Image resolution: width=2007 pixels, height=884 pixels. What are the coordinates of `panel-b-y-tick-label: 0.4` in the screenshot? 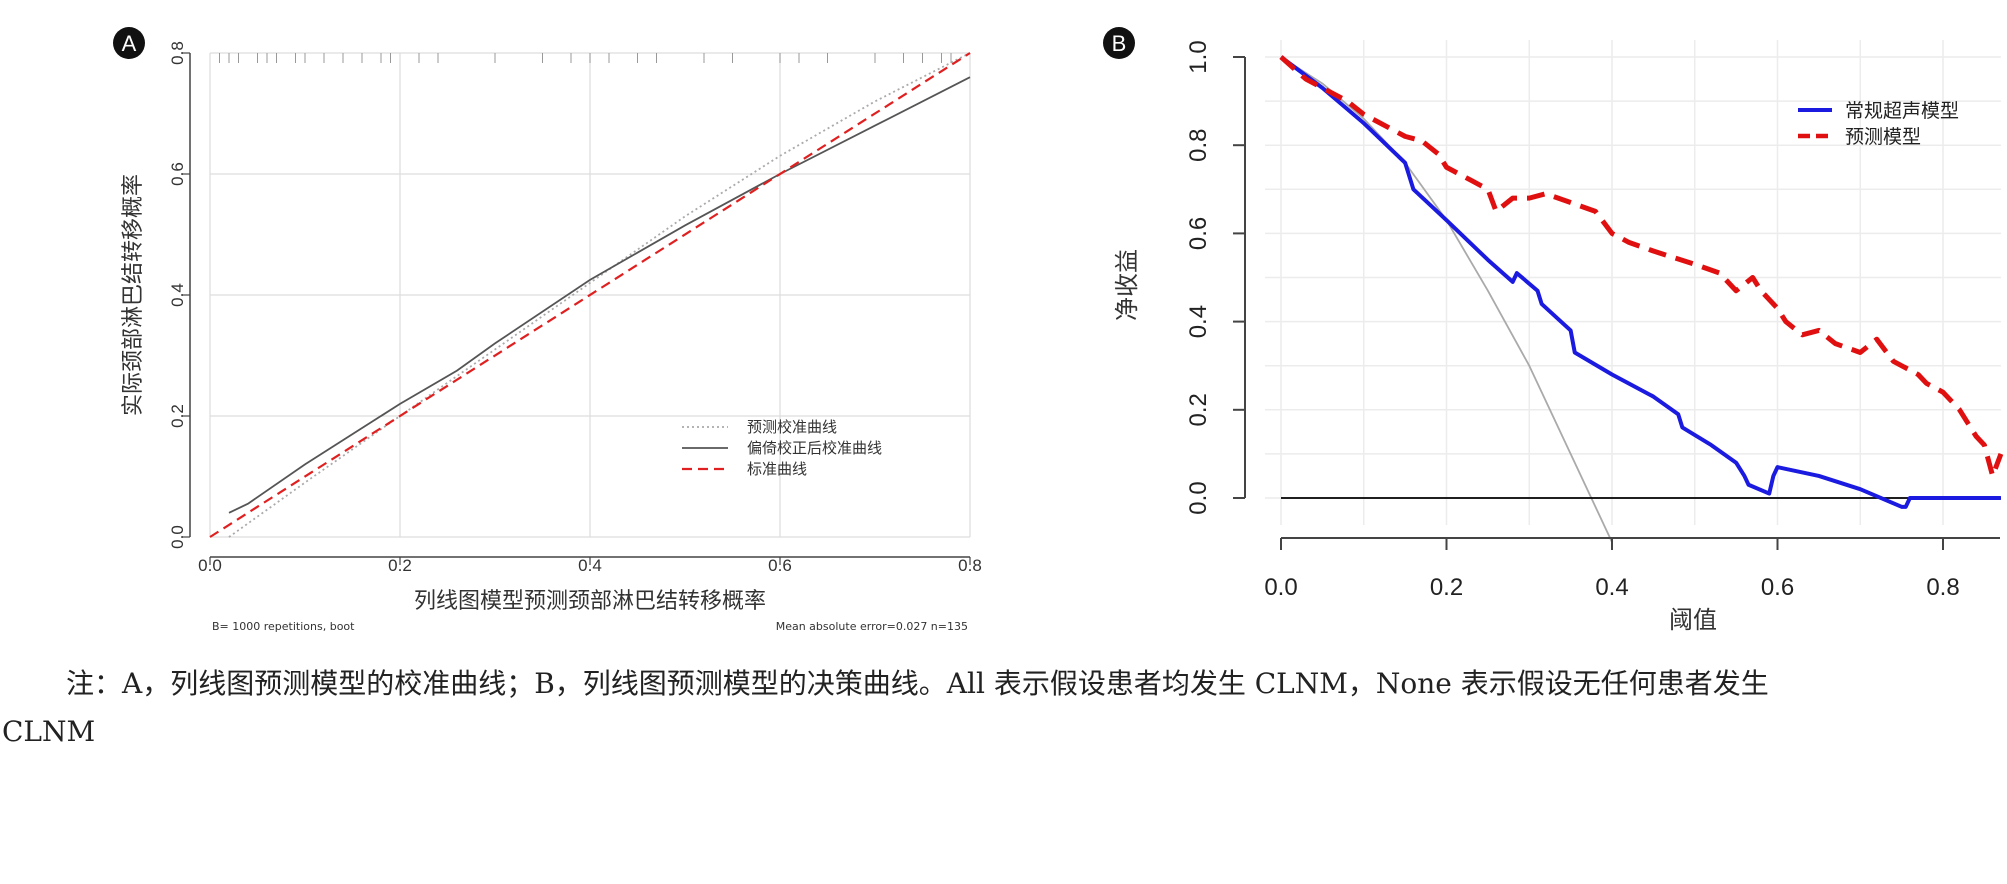 It's located at (1198, 321).